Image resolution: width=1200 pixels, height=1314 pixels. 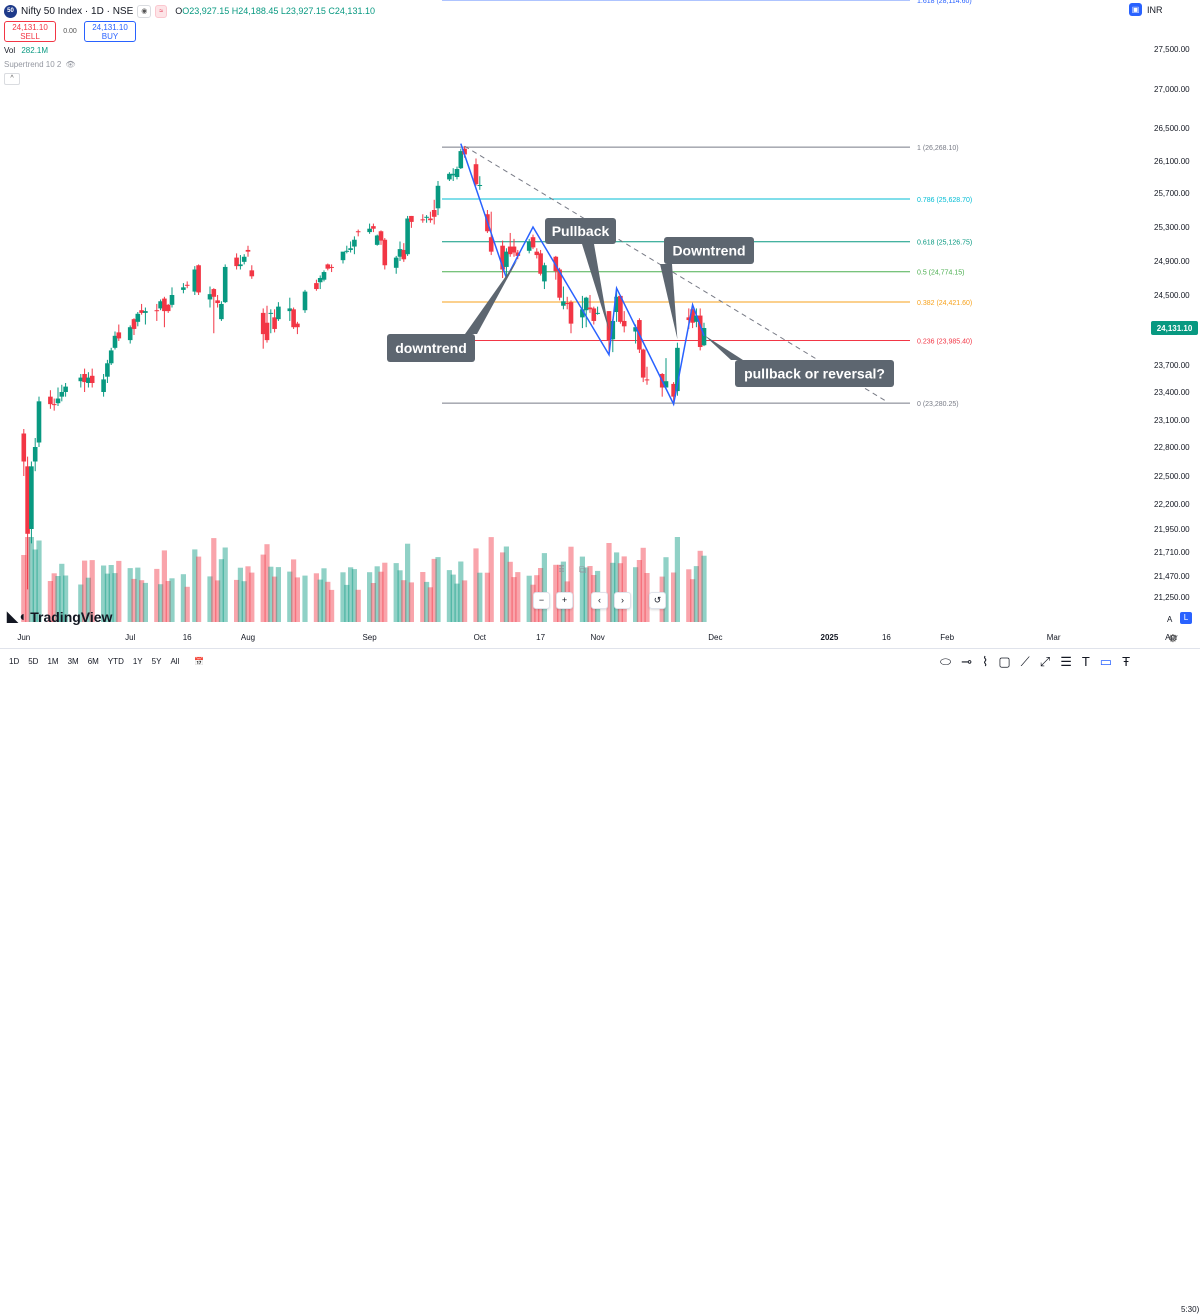 What do you see at coordinates (14, 661) in the screenshot?
I see `range-1d: 1D` at bounding box center [14, 661].